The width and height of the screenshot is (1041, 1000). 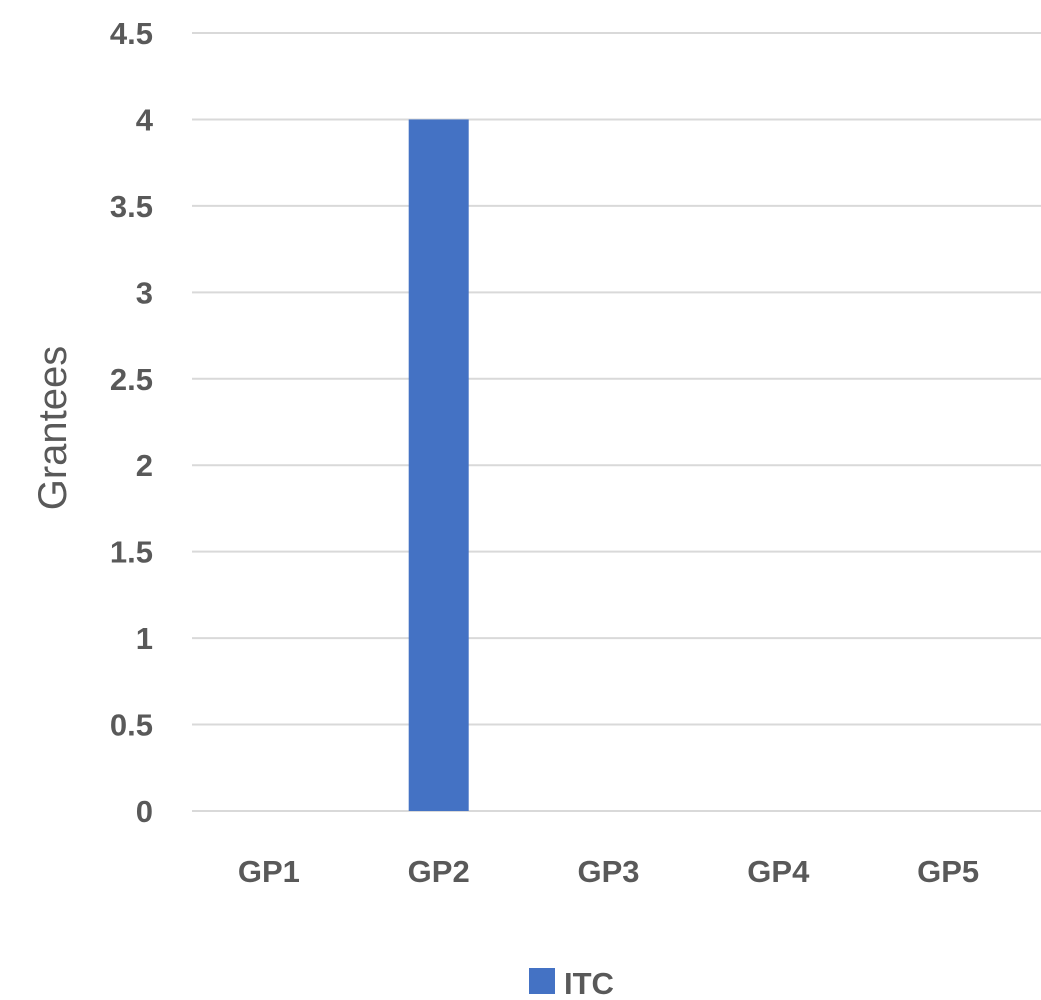 I want to click on y-tick-label: 1, so click(x=144, y=638).